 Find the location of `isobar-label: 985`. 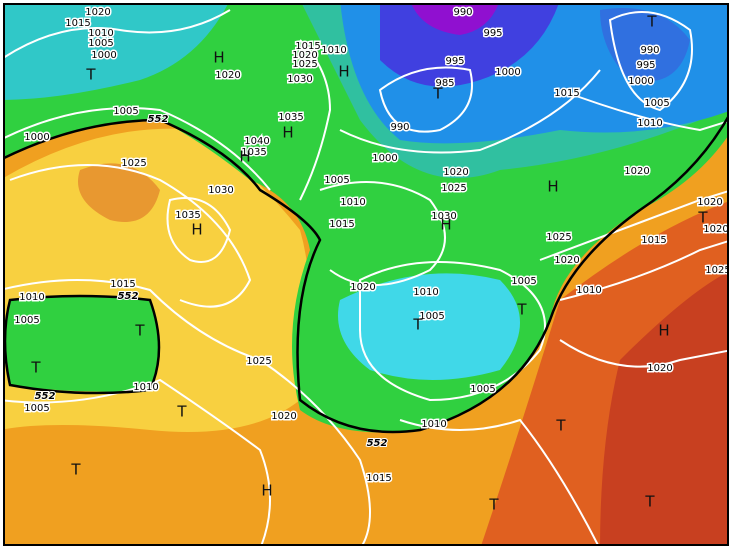

isobar-label: 985 is located at coordinates (444, 83).